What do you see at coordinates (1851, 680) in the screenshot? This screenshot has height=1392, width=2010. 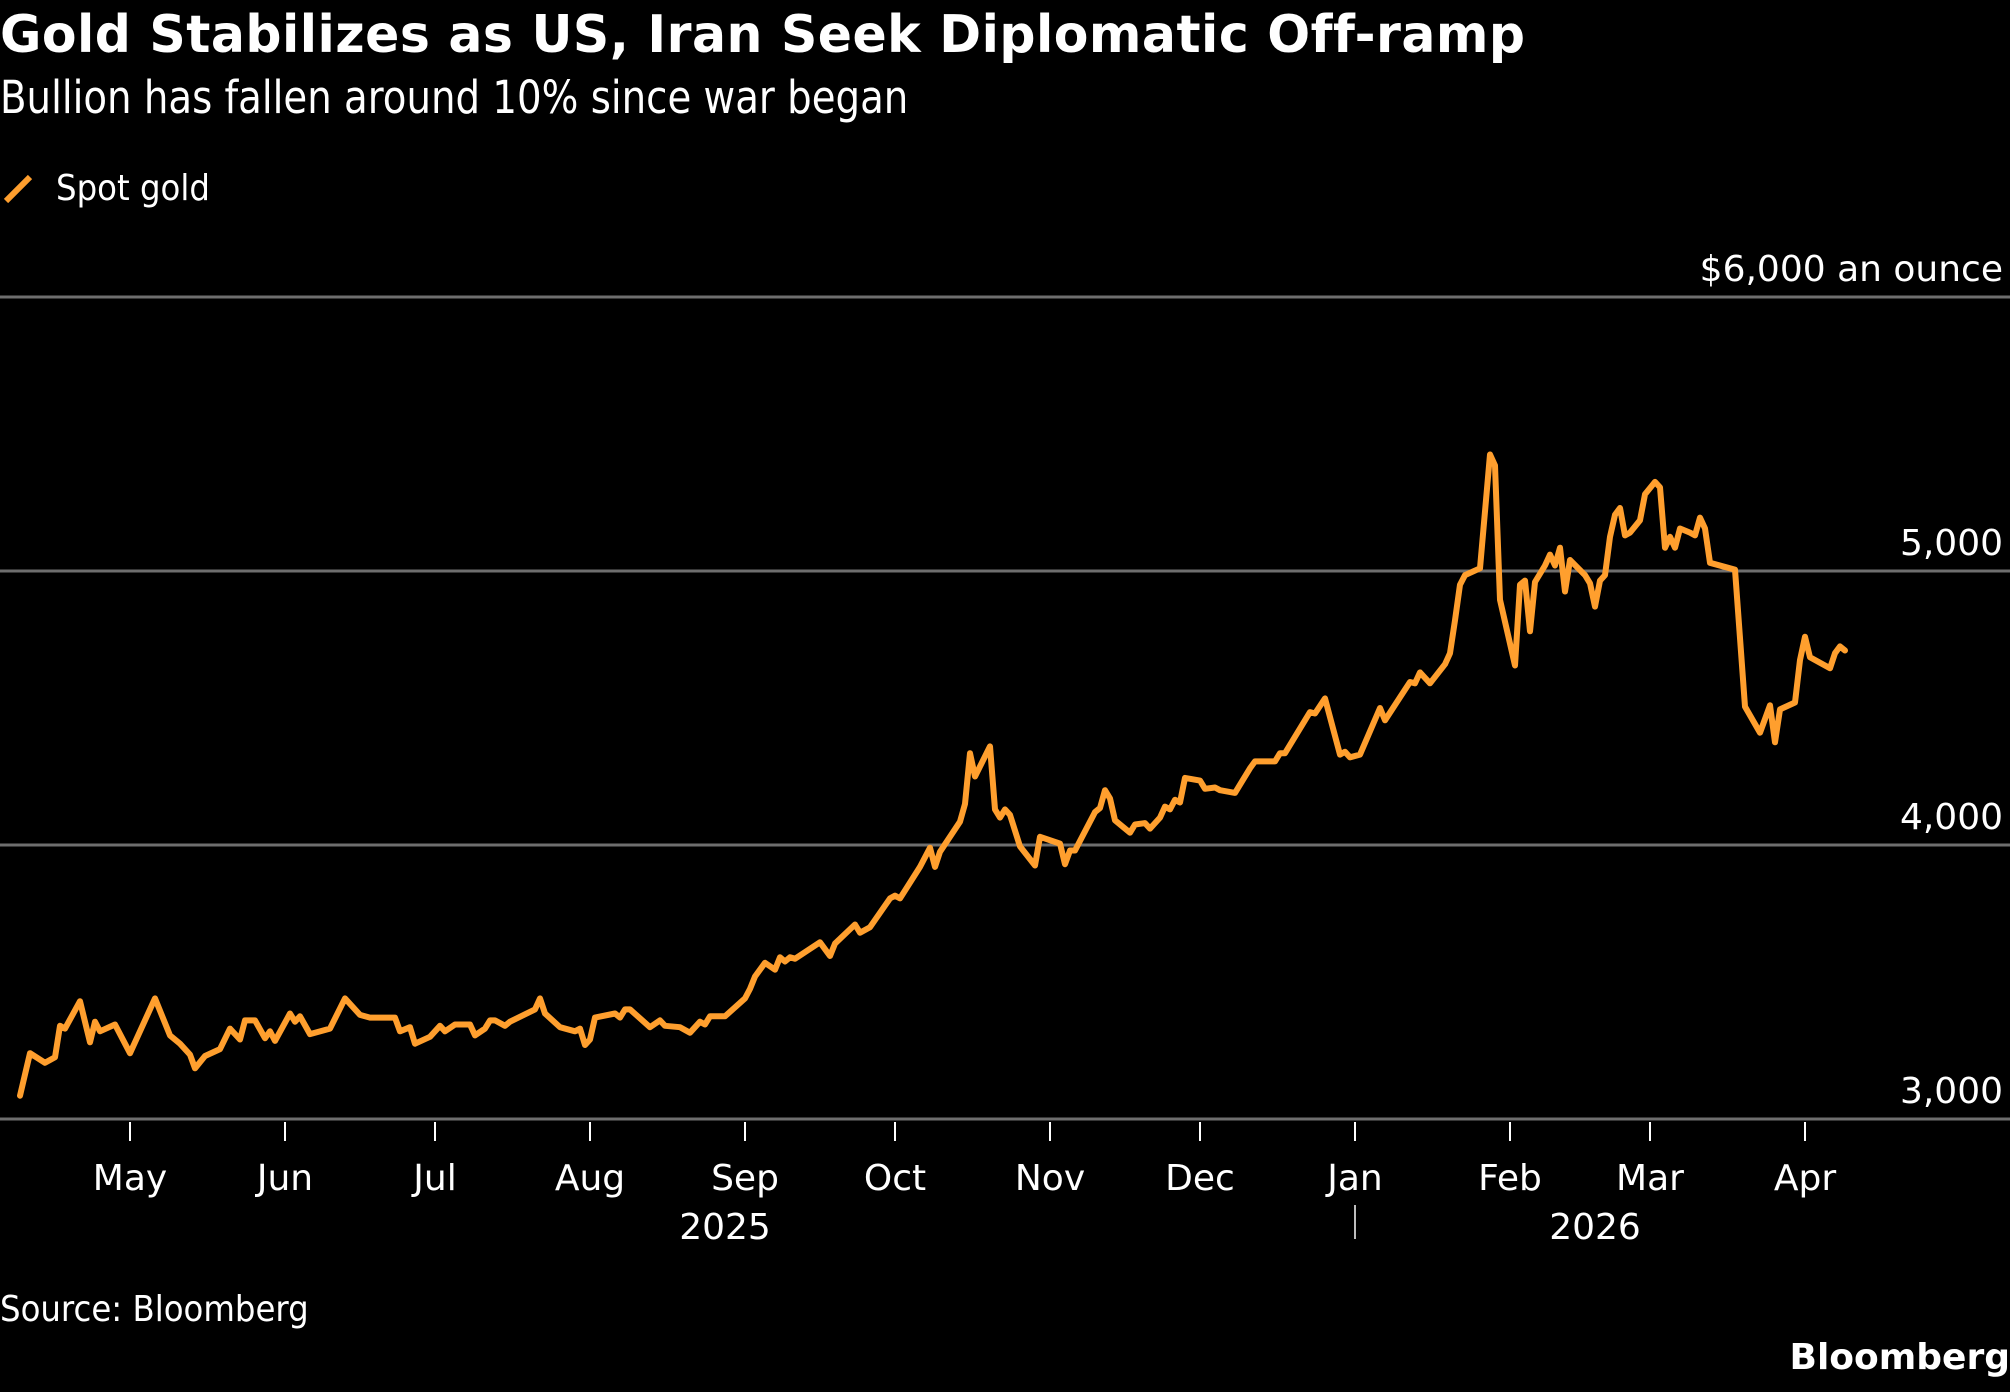 I see `y-axis-labels: $6,000 an ounce 5,000 4,000 3,000` at bounding box center [1851, 680].